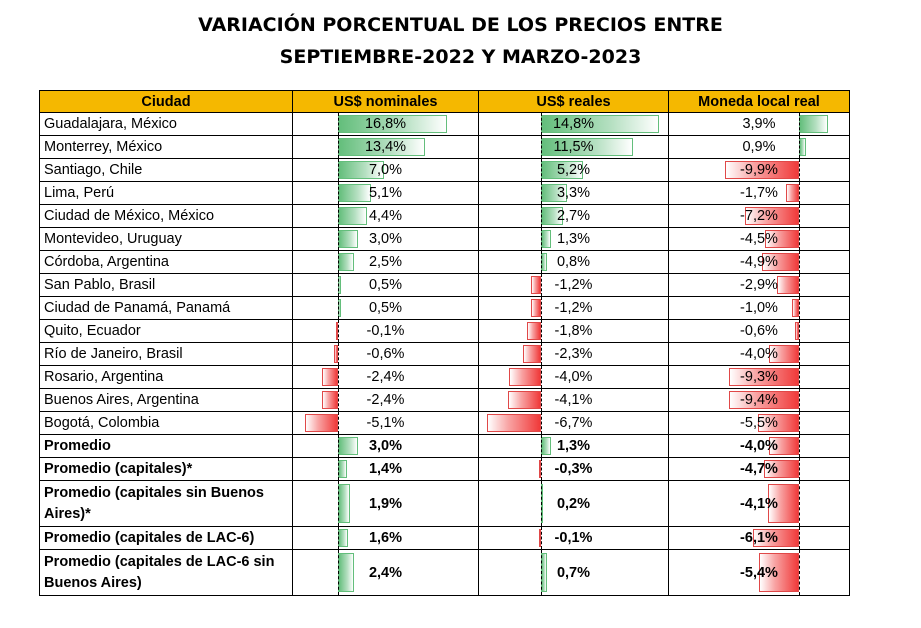  I want to click on column-header-city: Ciudad, so click(166, 101).